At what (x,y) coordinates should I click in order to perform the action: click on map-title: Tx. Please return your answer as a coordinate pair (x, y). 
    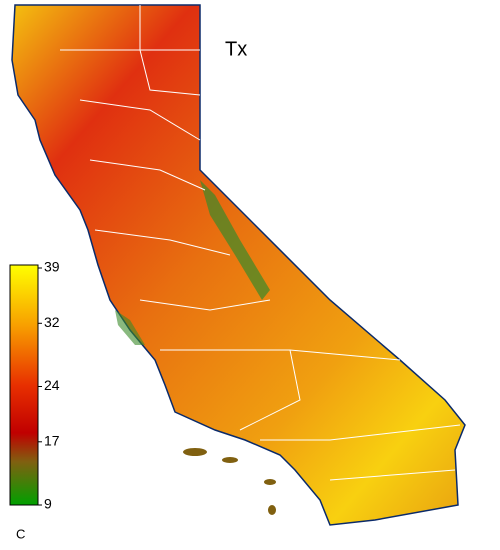
    Looking at the image, I should click on (236, 49).